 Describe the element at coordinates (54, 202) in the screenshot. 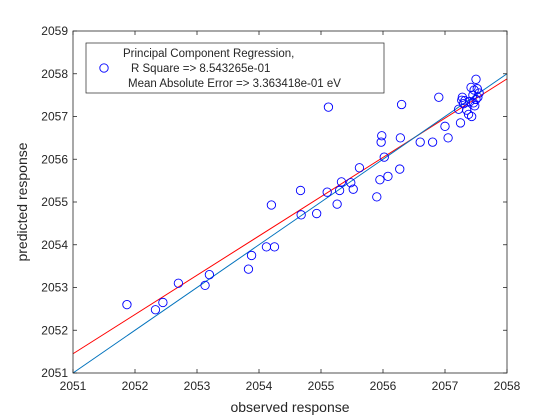

I see `y-tick-label: 2055` at that location.